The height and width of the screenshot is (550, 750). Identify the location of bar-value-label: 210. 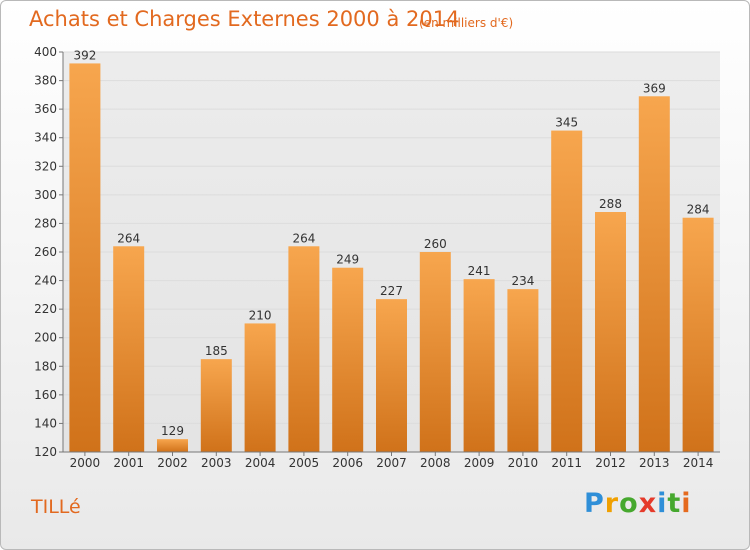
(260, 315).